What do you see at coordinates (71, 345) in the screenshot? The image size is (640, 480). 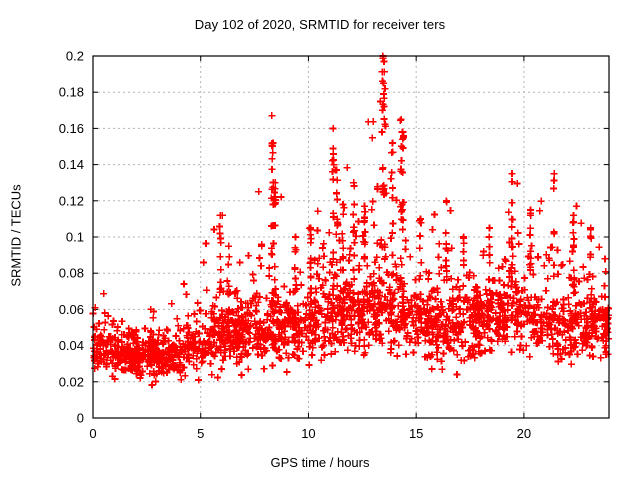 I see `y-tick-label: 0.04` at bounding box center [71, 345].